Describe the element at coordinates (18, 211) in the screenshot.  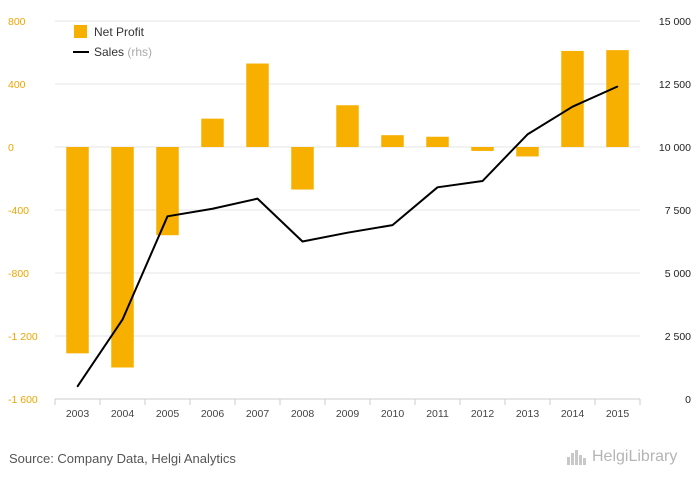
I see `left-tick-label: -400` at that location.